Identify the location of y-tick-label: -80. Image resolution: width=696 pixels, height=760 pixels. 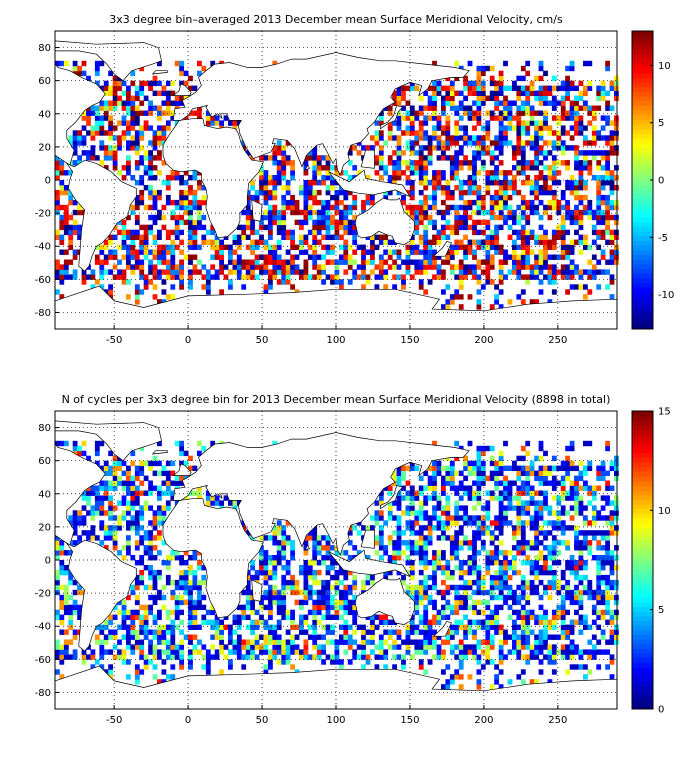
(43, 313).